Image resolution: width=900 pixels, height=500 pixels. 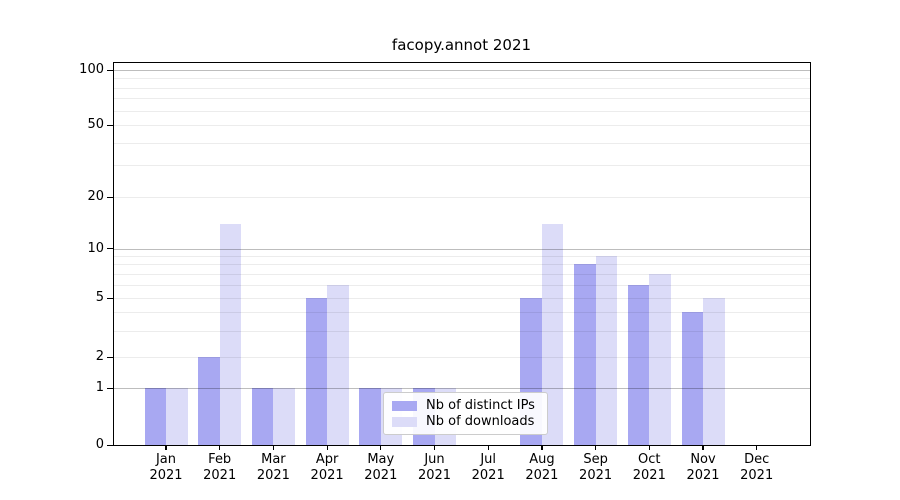 I want to click on x-axis-tick-label-mar: Mar 2021, so click(x=273, y=467).